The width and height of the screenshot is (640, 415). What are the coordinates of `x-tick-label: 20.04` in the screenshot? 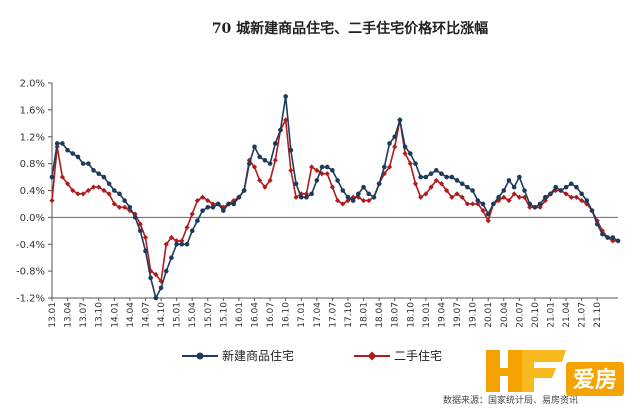 It's located at (505, 315).